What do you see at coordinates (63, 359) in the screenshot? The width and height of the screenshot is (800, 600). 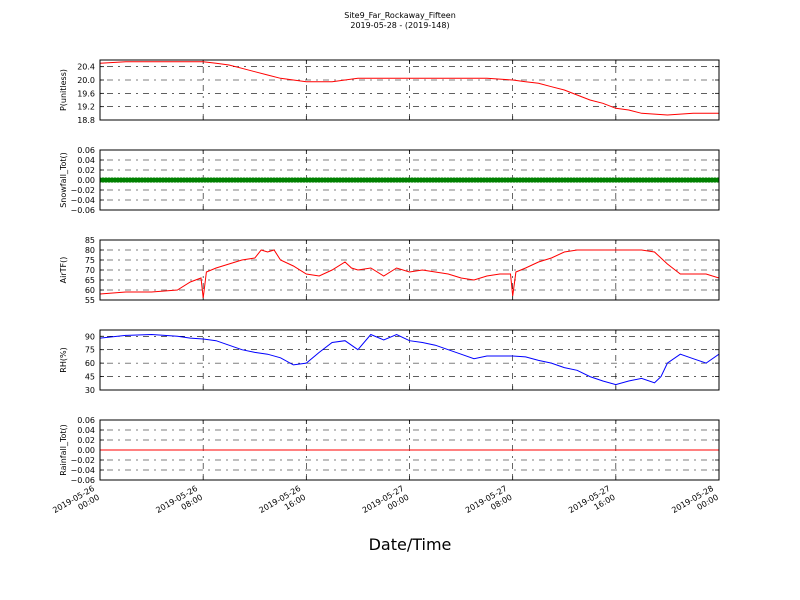 I see `y-axis-label: RH(%)` at bounding box center [63, 359].